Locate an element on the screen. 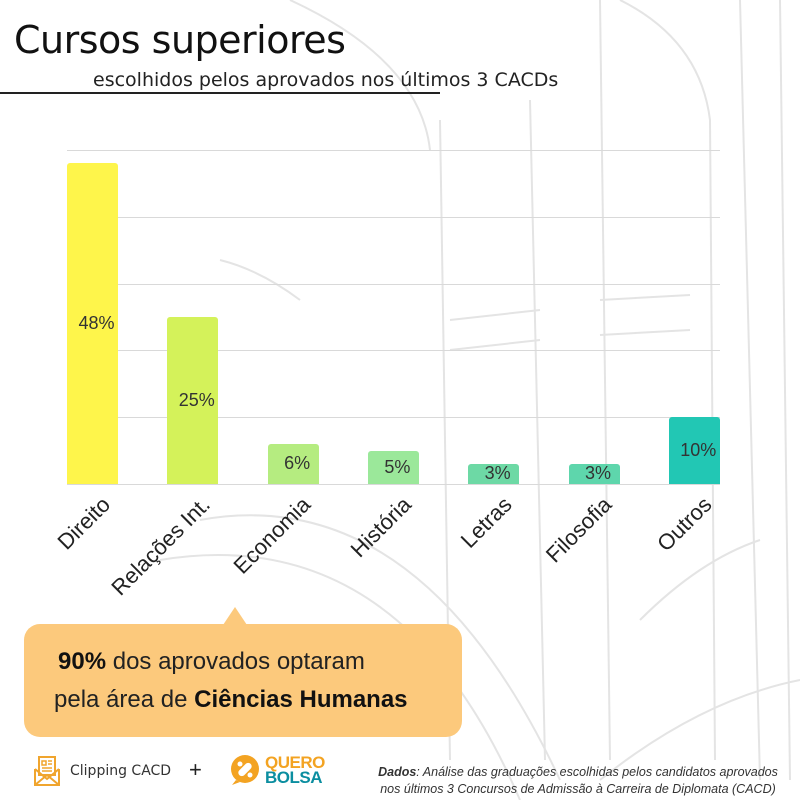 The image size is (800, 800). bar-value-label: 48% is located at coordinates (96, 323).